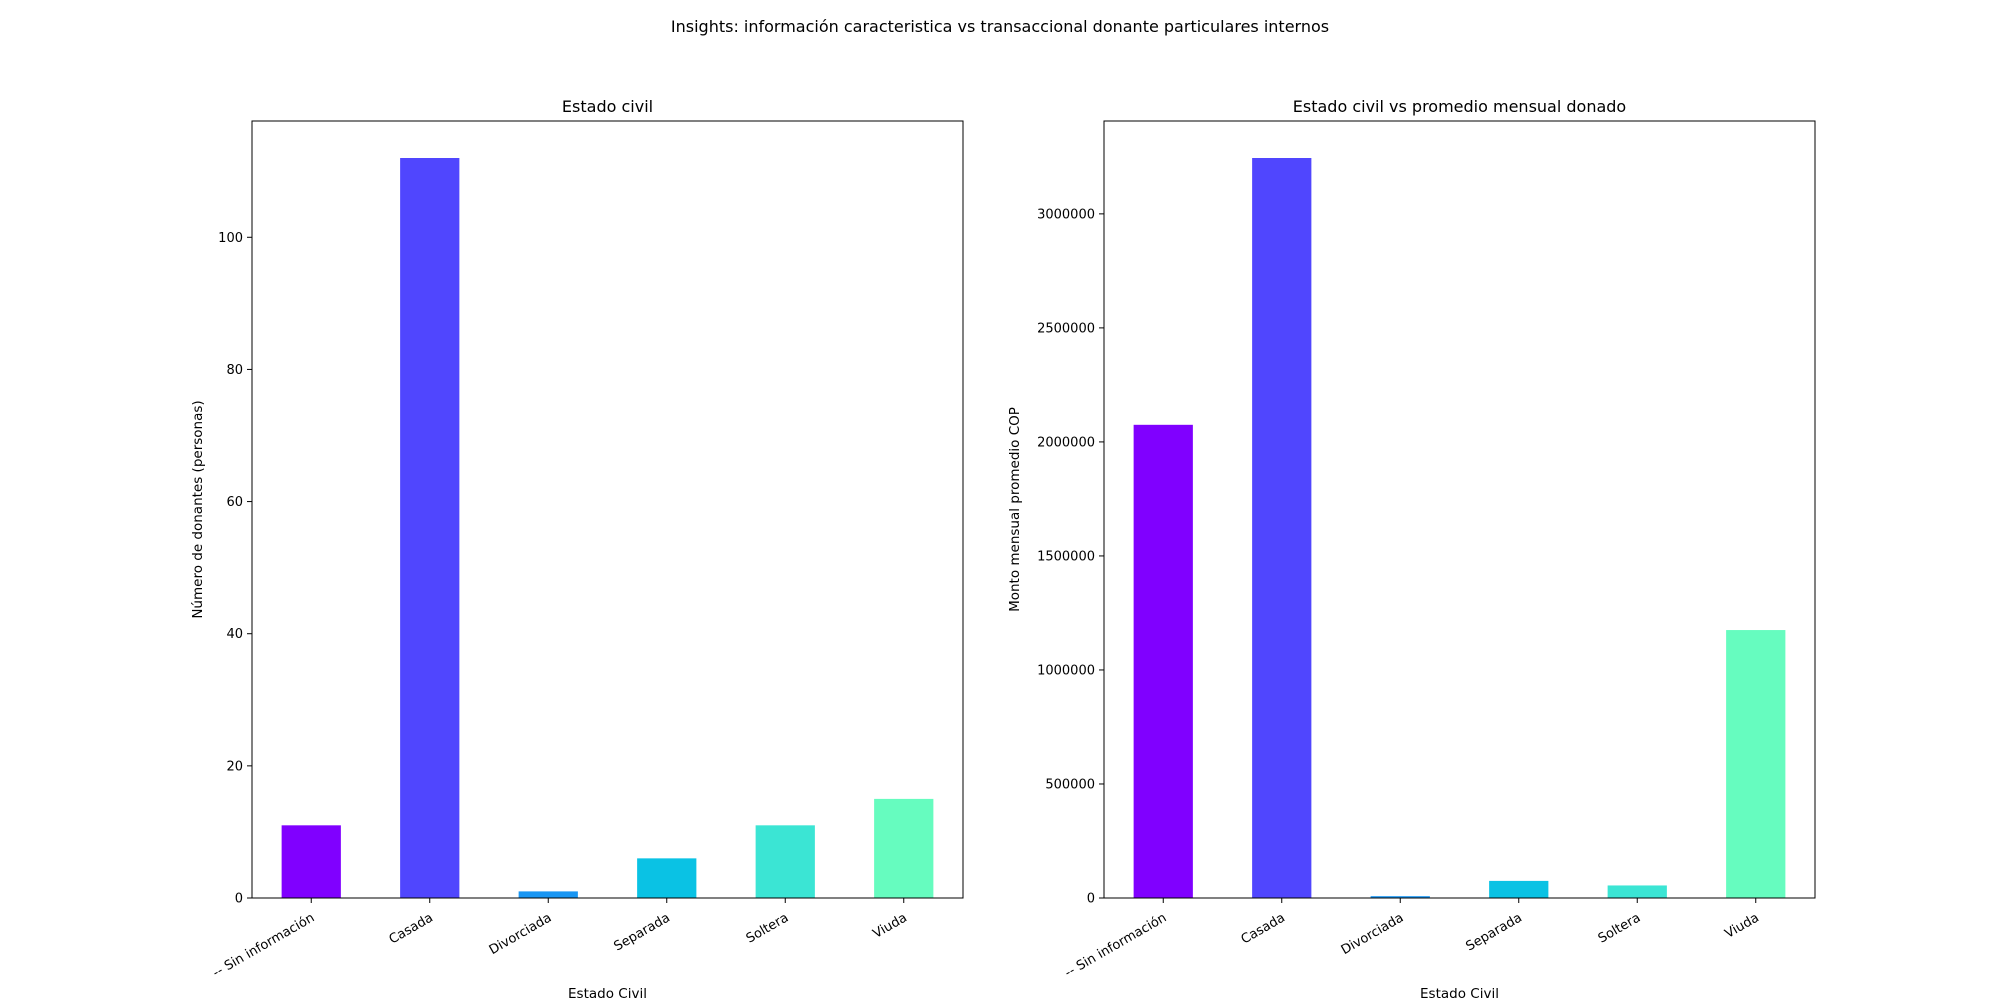 The height and width of the screenshot is (1000, 2000). Describe the element at coordinates (1066, 556) in the screenshot. I see `y-tick-label: 1500000` at that location.